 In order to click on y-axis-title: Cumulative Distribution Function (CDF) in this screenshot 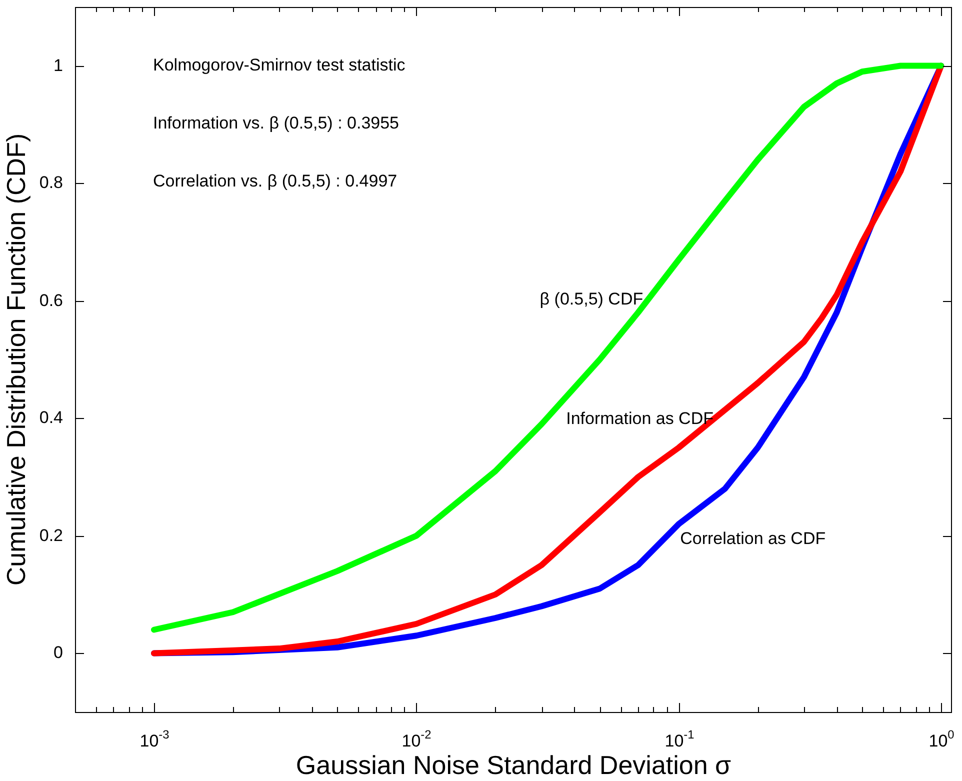, I will do `click(16, 359)`.